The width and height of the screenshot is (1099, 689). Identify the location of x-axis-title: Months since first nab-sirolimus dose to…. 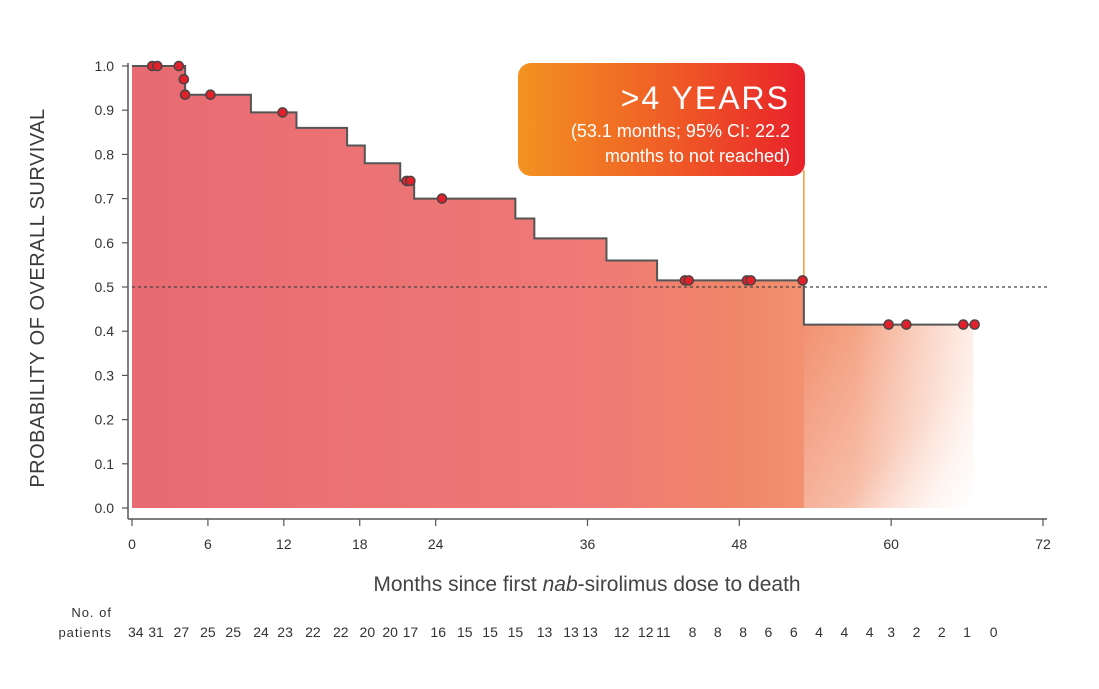
(586, 584).